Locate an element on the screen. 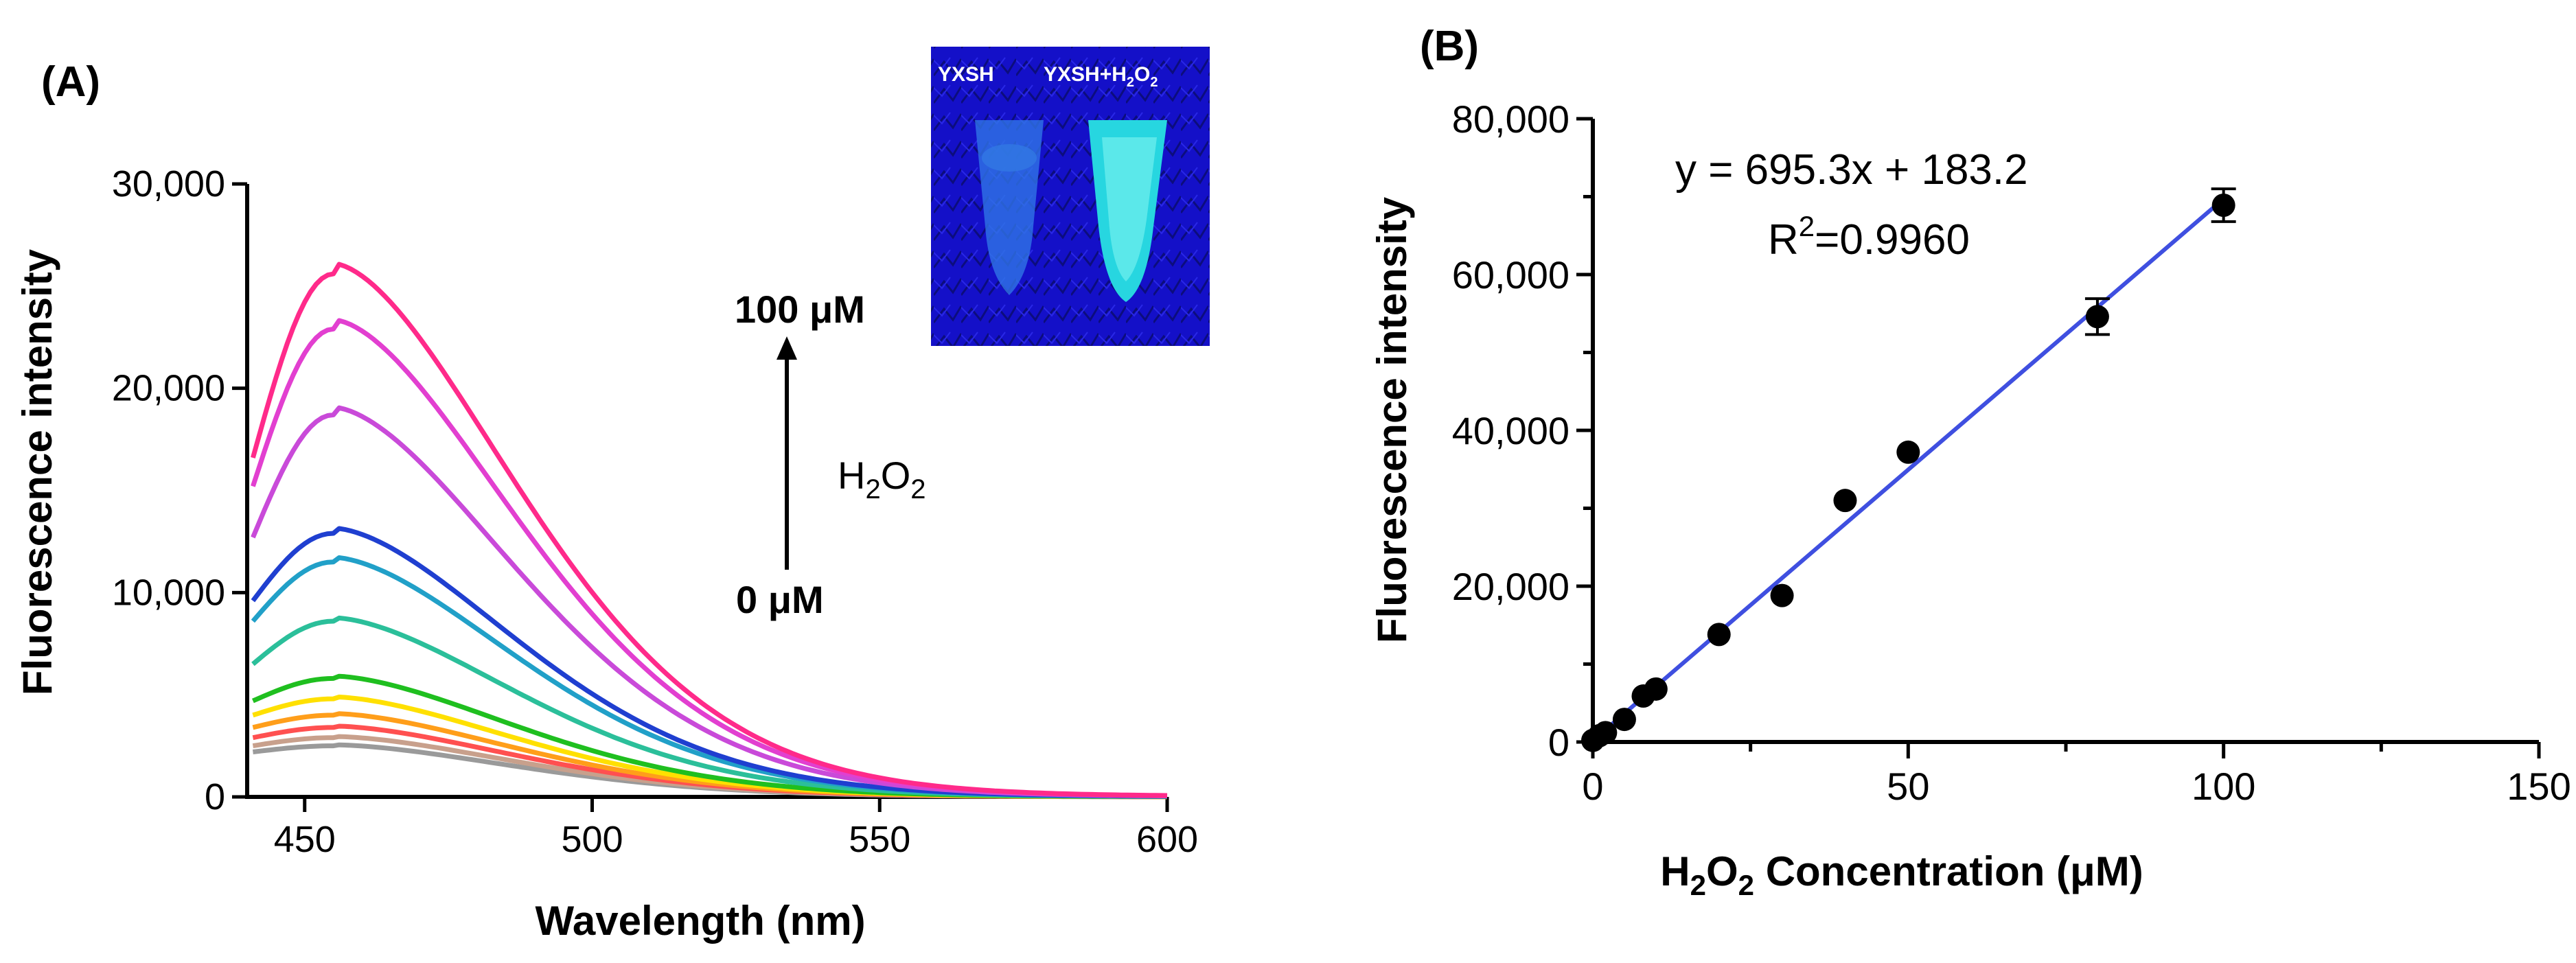 The width and height of the screenshot is (2576, 963). panel-a-y-tick-label: 0 is located at coordinates (215, 796).